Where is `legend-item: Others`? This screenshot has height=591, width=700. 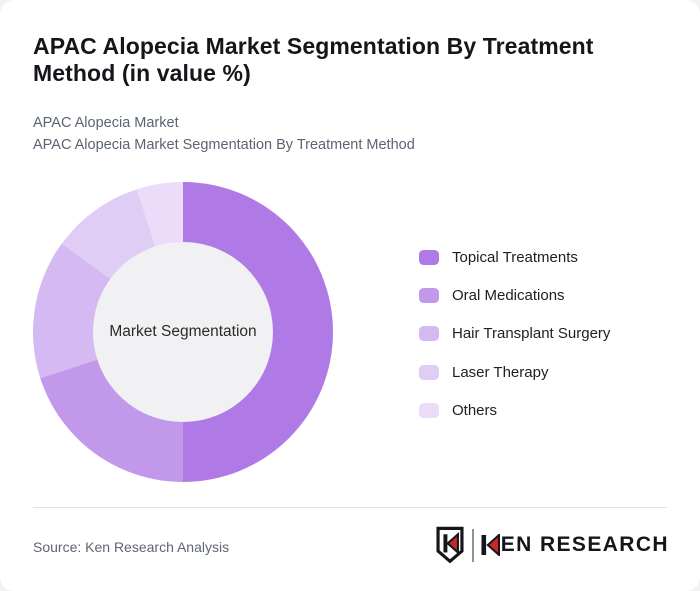 legend-item: Others is located at coordinates (514, 410).